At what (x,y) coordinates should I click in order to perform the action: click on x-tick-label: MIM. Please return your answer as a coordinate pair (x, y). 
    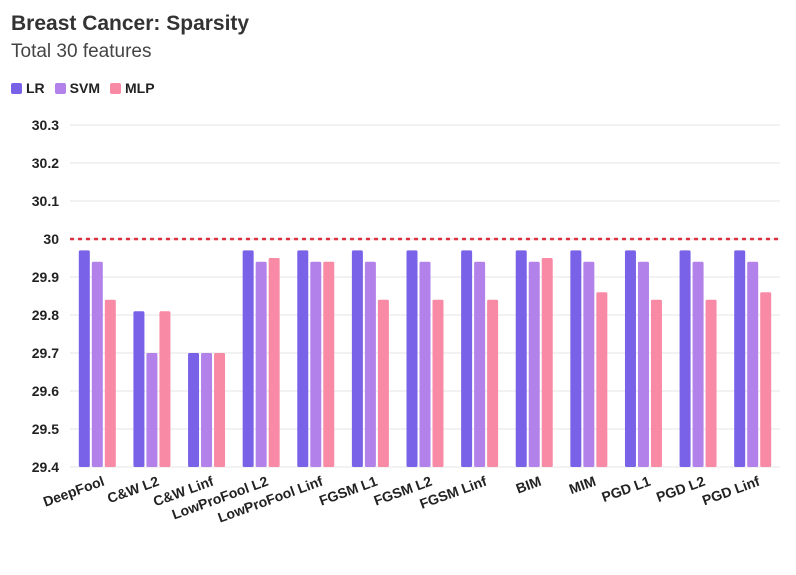
    Looking at the image, I should click on (582, 485).